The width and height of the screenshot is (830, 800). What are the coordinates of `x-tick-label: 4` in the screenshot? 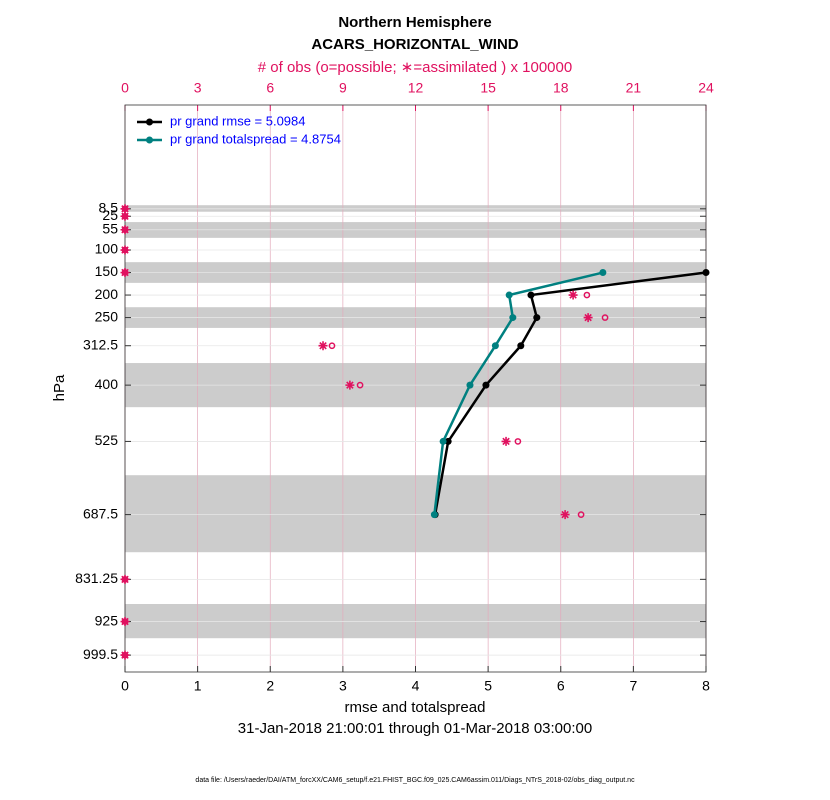 It's located at (416, 686).